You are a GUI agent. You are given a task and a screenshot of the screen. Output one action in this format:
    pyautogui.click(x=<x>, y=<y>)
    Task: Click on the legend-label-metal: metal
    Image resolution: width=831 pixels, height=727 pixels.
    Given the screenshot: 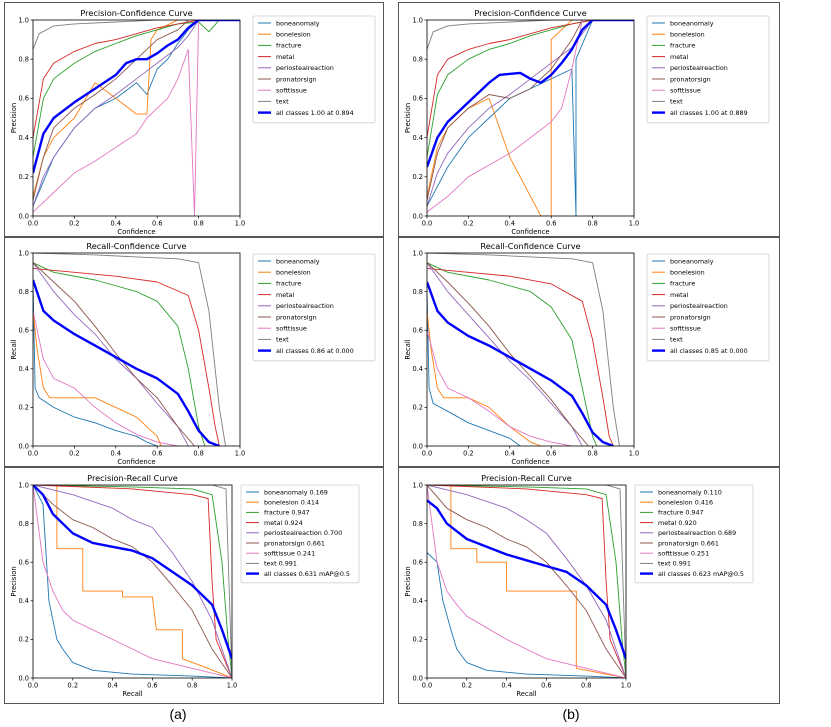 What is the action you would take?
    pyautogui.click(x=285, y=295)
    